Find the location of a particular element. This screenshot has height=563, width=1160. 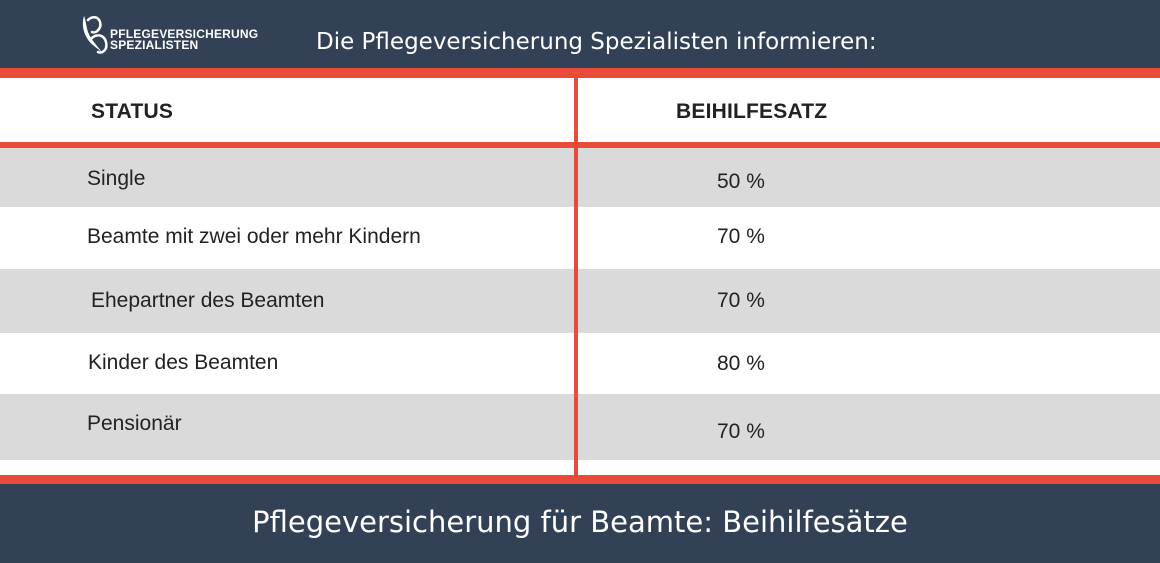

status-cell: Single is located at coordinates (116, 178).